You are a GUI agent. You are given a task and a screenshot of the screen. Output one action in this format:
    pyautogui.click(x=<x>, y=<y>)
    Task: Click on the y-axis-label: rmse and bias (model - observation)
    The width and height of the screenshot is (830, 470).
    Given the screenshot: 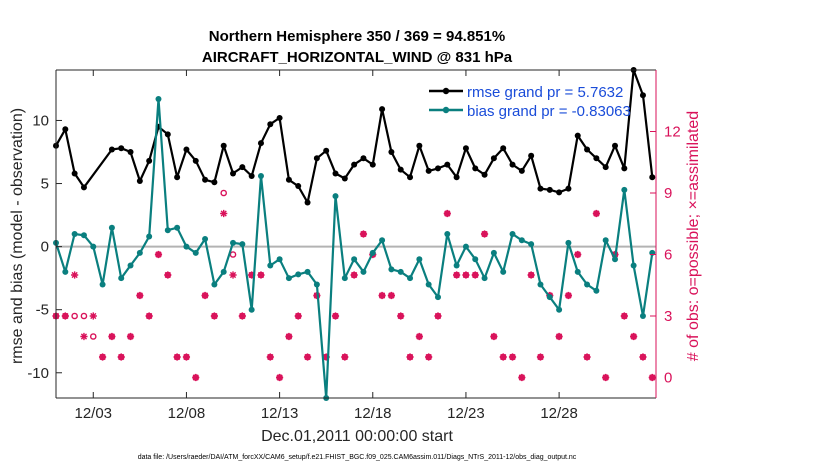 What is the action you would take?
    pyautogui.click(x=17, y=236)
    